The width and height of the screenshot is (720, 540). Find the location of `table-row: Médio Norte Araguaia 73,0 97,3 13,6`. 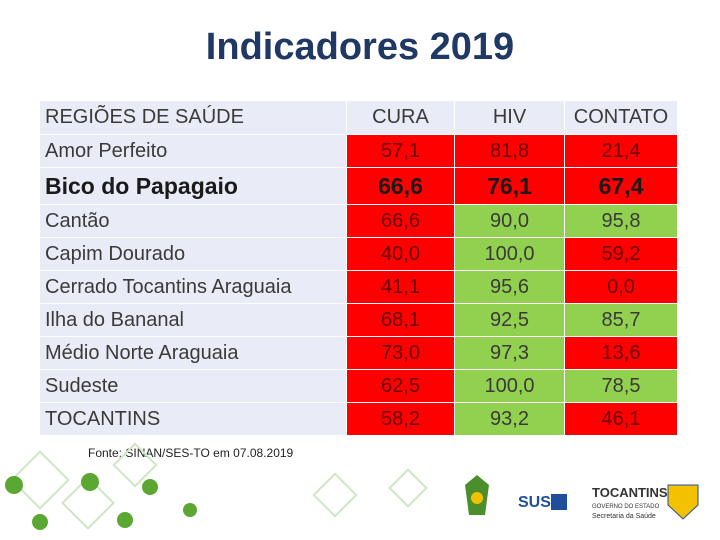

table-row: Médio Norte Araguaia 73,0 97,3 13,6 is located at coordinates (359, 353).